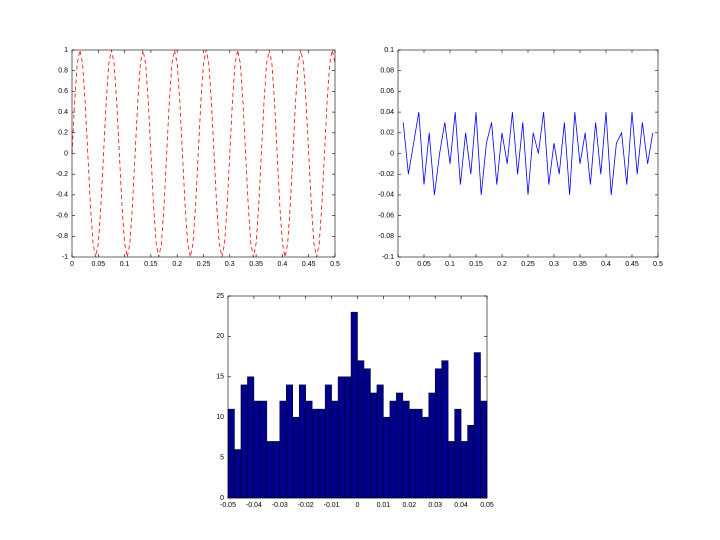  What do you see at coordinates (66, 50) in the screenshot?
I see `y-tick-label: 1` at bounding box center [66, 50].